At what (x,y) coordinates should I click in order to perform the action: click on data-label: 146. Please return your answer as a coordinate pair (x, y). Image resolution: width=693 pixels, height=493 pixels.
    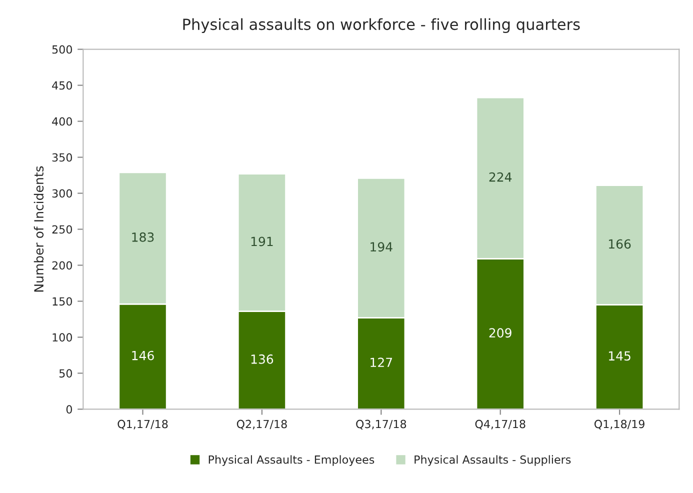
    Looking at the image, I should click on (143, 355).